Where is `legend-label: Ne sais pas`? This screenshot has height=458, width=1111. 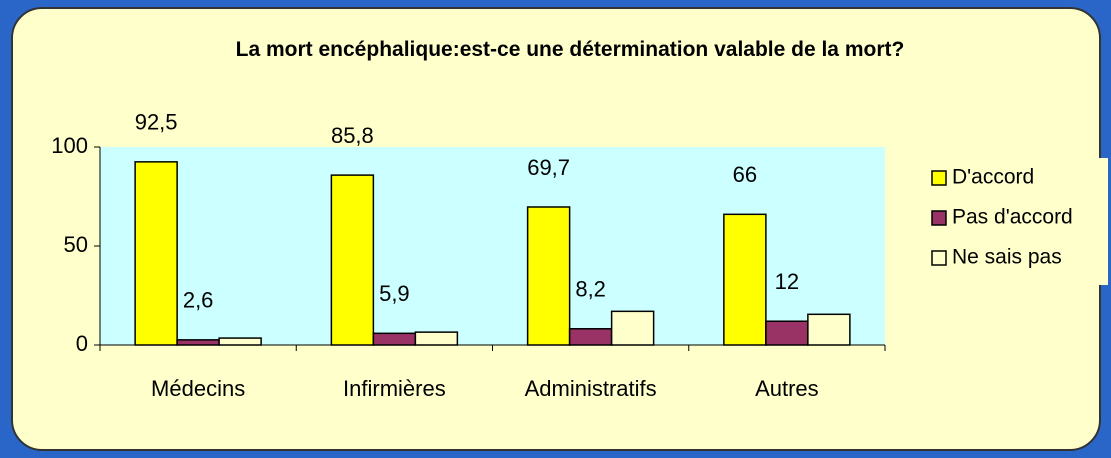 legend-label: Ne sais pas is located at coordinates (1007, 257).